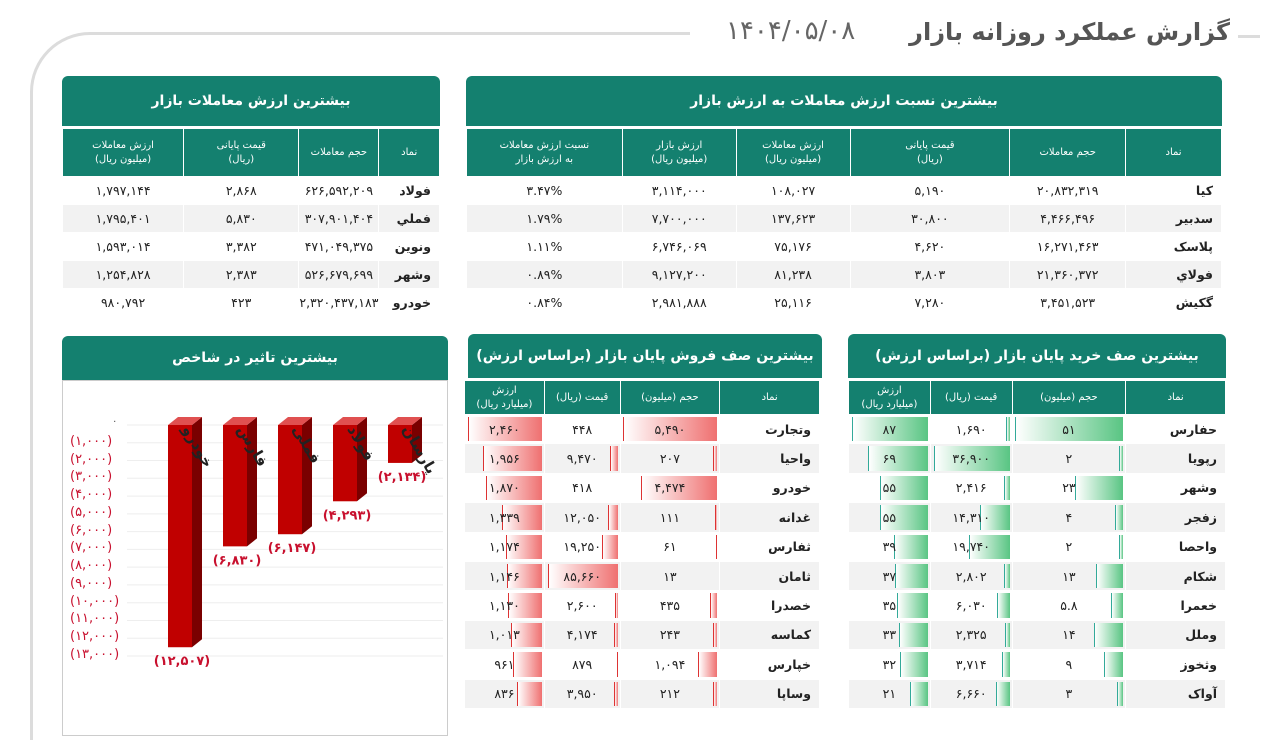 The width and height of the screenshot is (1280, 740). Describe the element at coordinates (670, 488) in the screenshot. I see `value-cell: ۴,۴۷۴` at that location.